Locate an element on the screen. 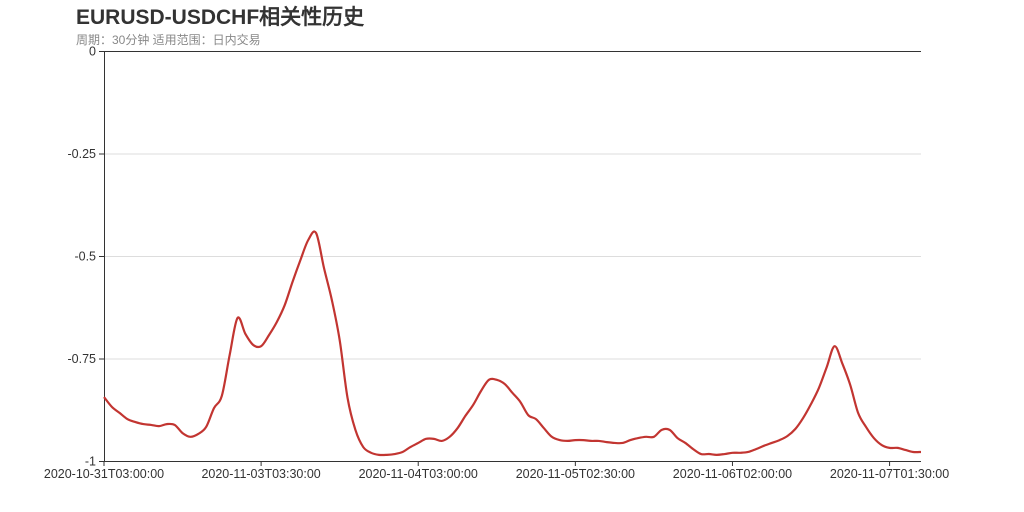 This screenshot has height=512, width=1024. x-tick-label: 2020-11-06T02:00:00 is located at coordinates (732, 474).